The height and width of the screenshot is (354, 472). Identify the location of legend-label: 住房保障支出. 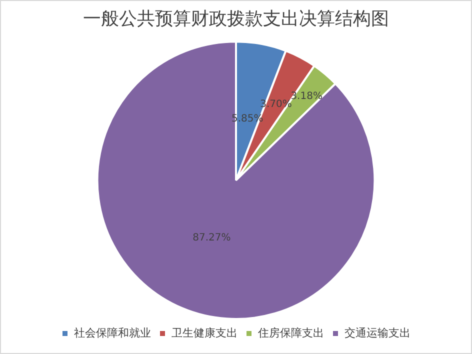
(291, 333).